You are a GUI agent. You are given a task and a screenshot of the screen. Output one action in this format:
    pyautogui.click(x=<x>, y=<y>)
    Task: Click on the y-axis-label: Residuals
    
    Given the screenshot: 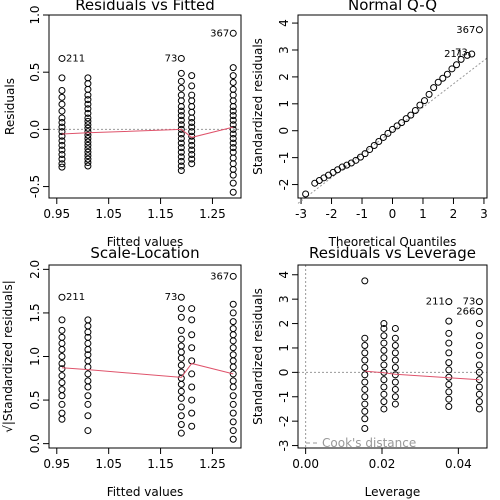 What is the action you would take?
    pyautogui.click(x=10, y=106)
    